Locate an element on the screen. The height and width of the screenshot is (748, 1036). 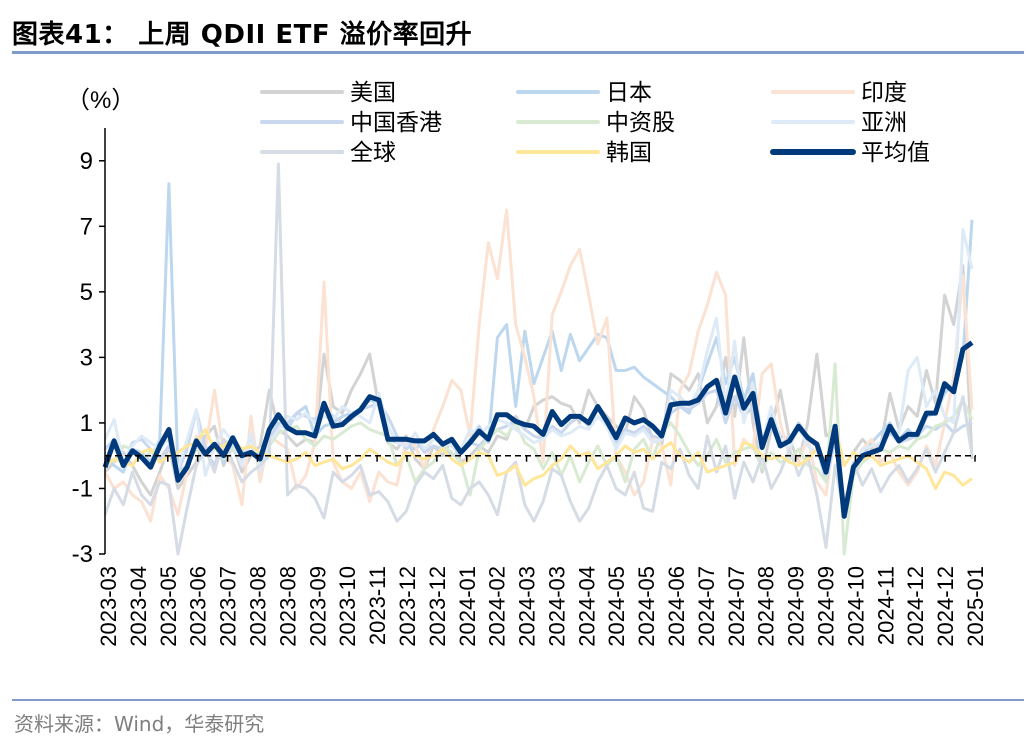
legend-label: 印度 is located at coordinates (884, 93).